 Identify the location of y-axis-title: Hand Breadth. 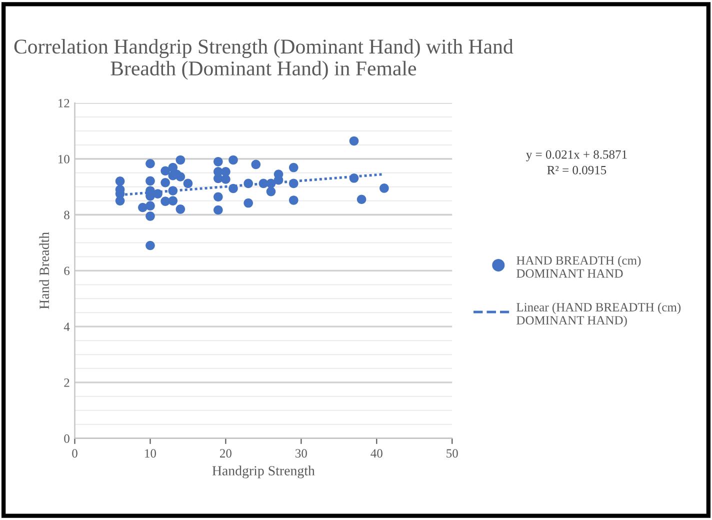
(44, 271).